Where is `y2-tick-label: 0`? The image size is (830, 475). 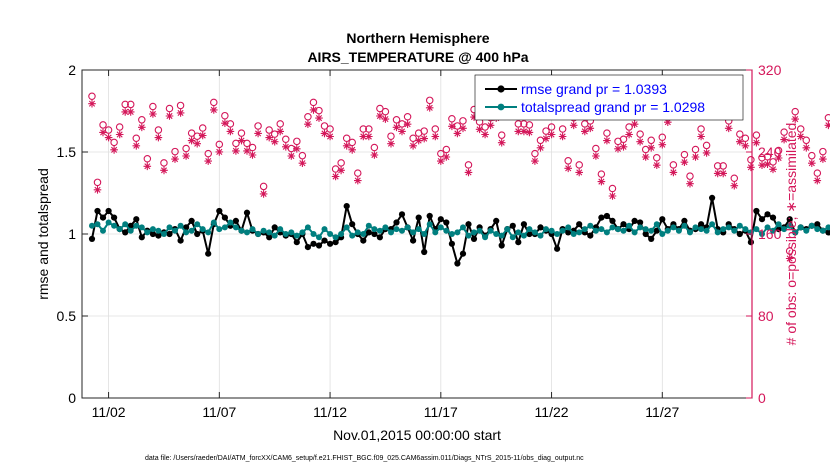 y2-tick-label: 0 is located at coordinates (762, 398).